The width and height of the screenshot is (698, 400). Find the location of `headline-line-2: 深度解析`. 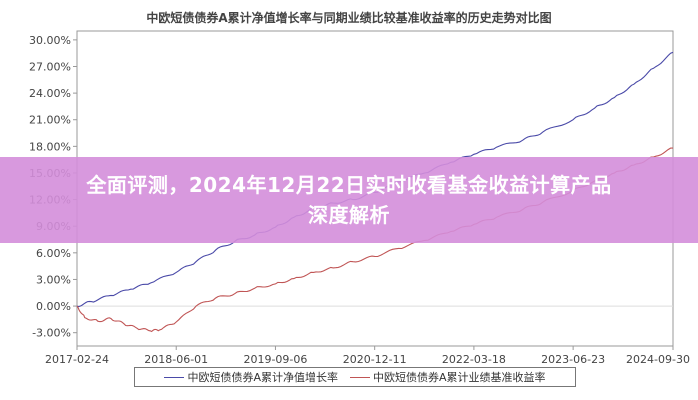

headline-line-2: 深度解析 is located at coordinates (349, 215).